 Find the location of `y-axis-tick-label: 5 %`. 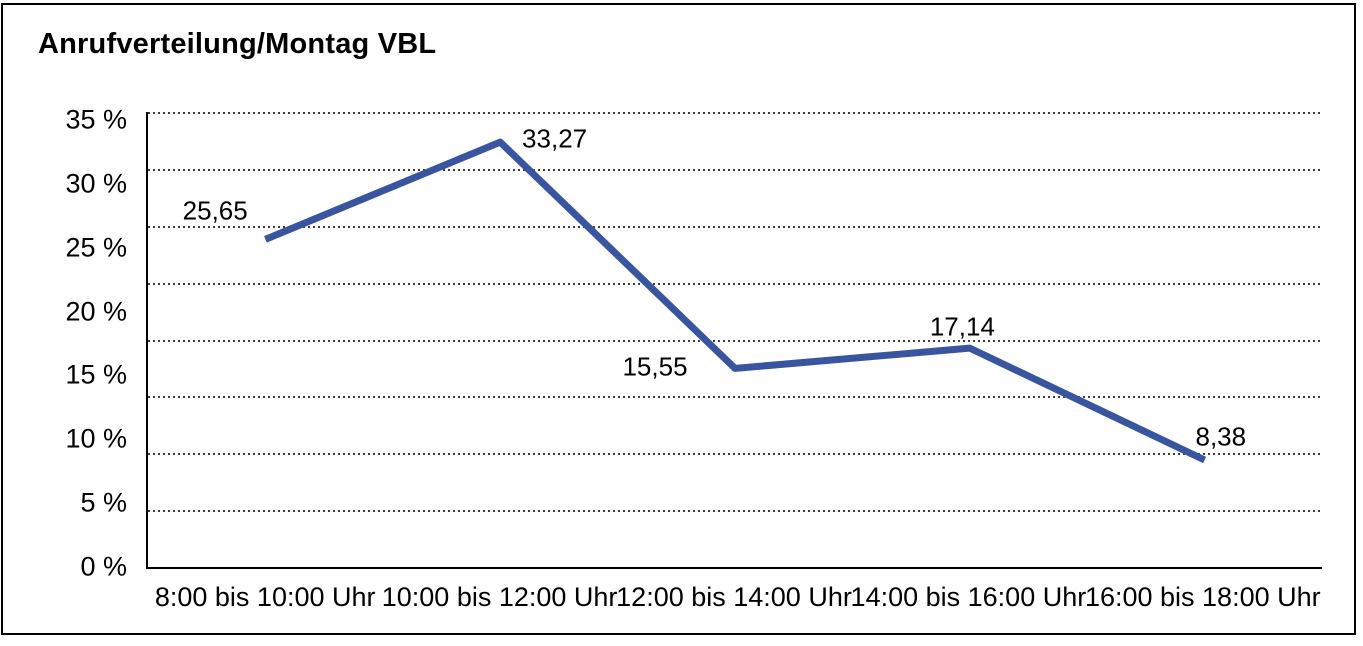

y-axis-tick-label: 5 % is located at coordinates (103, 502).